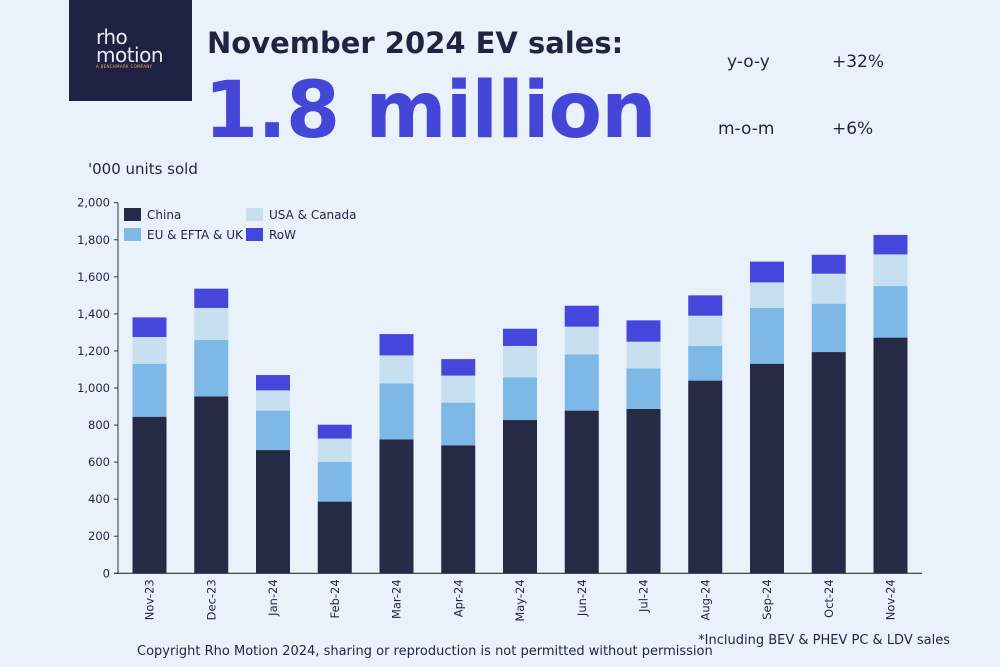 The width and height of the screenshot is (1000, 667). What do you see at coordinates (858, 62) in the screenshot?
I see `yoy-value: +32%` at bounding box center [858, 62].